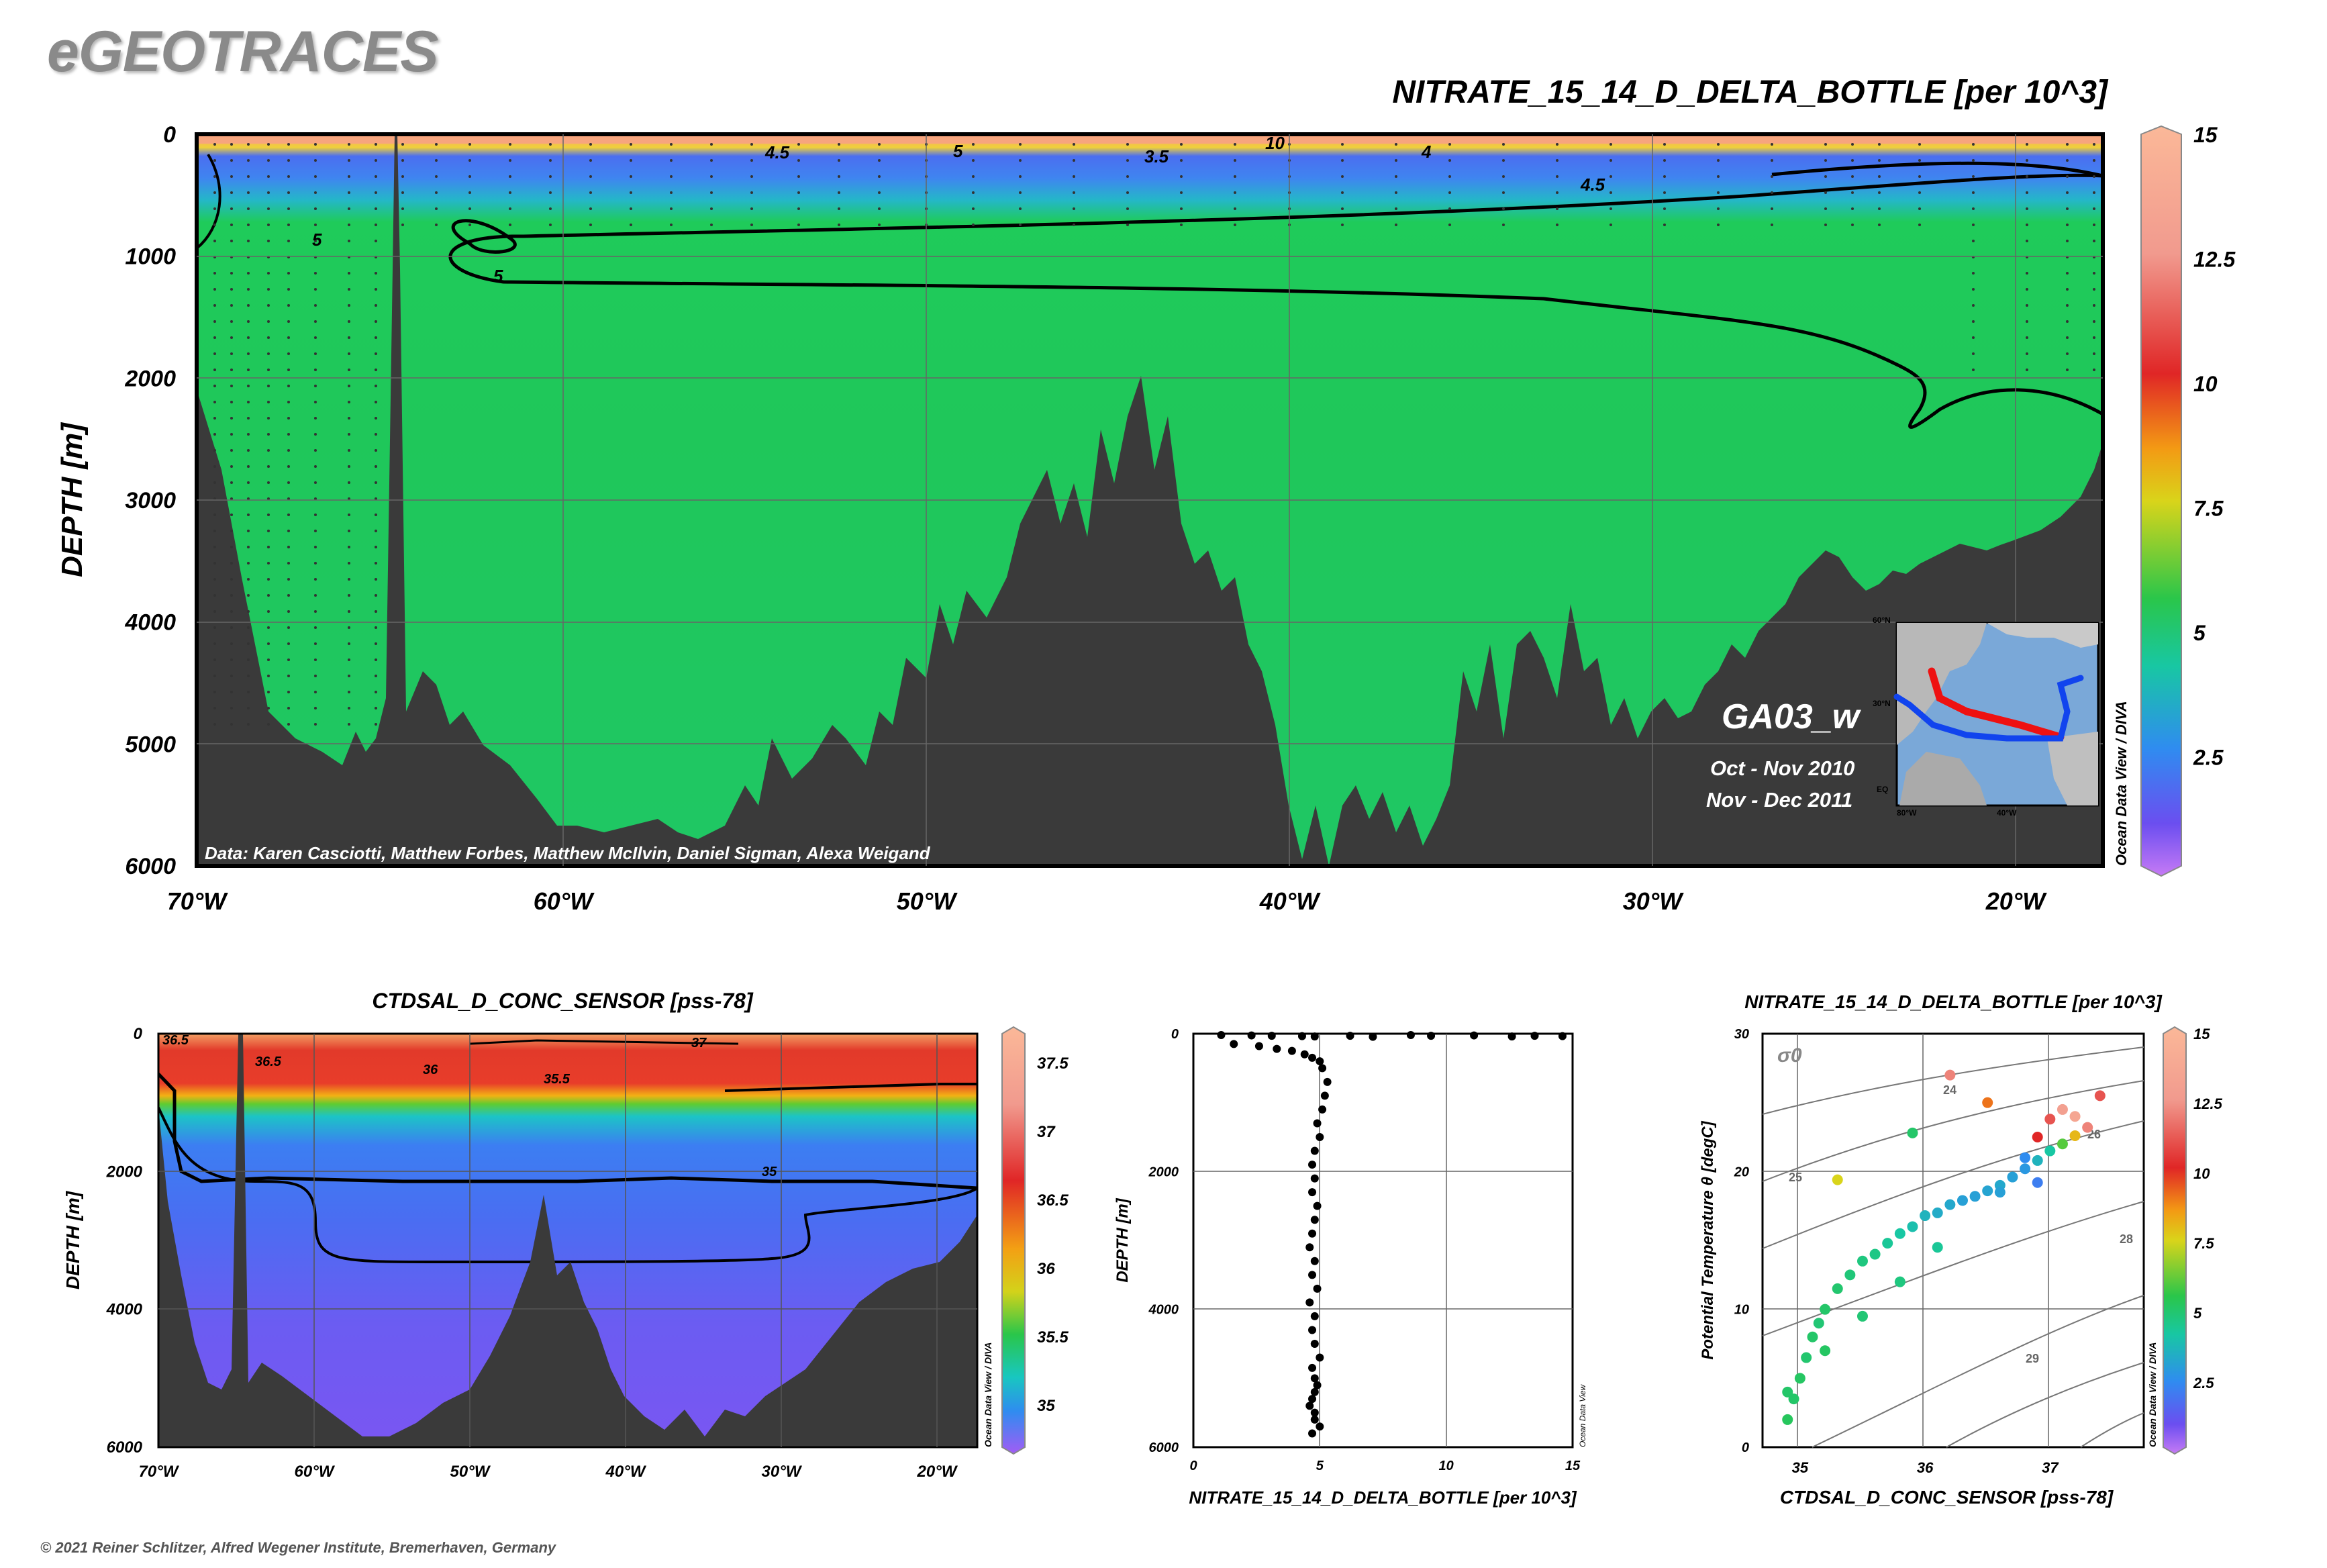 The width and height of the screenshot is (2327, 1568). I want to click on profile-ytick-6000: 6000, so click(1164, 1448).